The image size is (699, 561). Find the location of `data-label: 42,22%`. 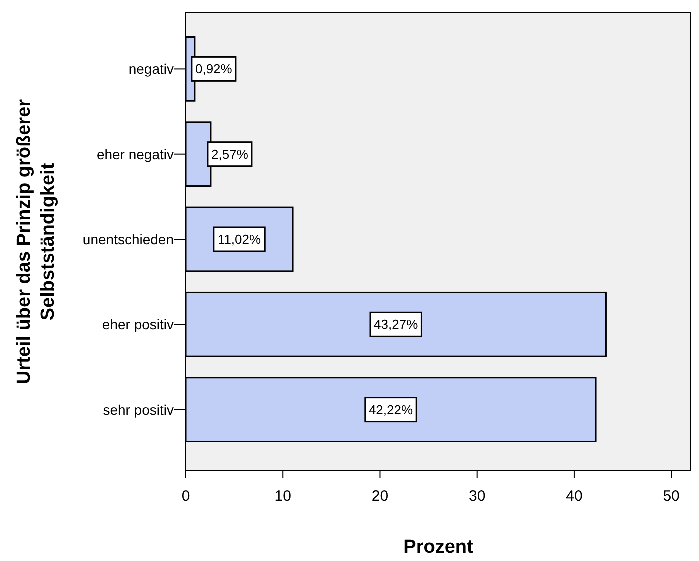

data-label: 42,22% is located at coordinates (391, 410).